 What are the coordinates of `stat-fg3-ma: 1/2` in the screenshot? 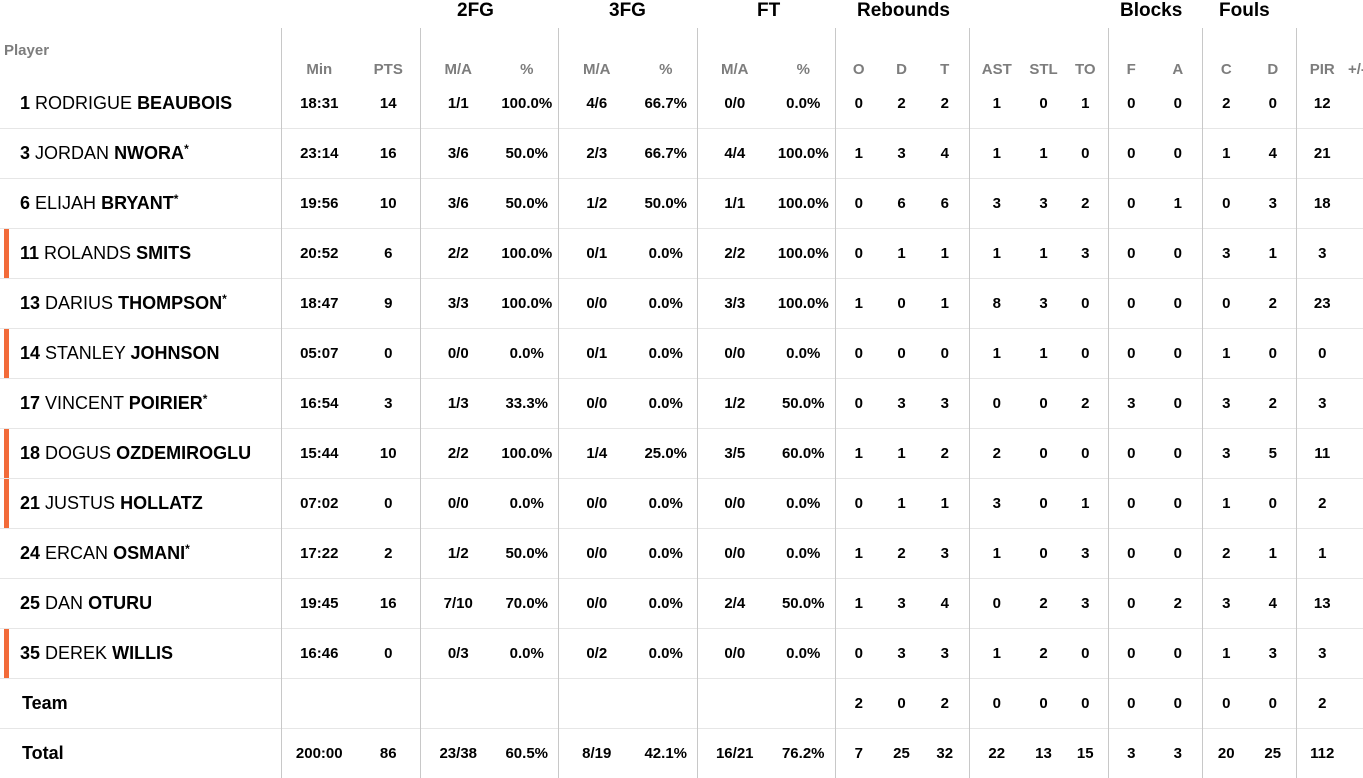 It's located at (596, 202).